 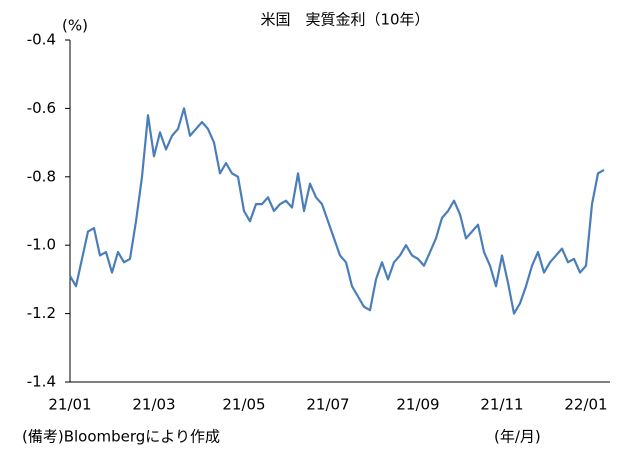 What do you see at coordinates (69, 405) in the screenshot?
I see `x-tick-label: 21/01` at bounding box center [69, 405].